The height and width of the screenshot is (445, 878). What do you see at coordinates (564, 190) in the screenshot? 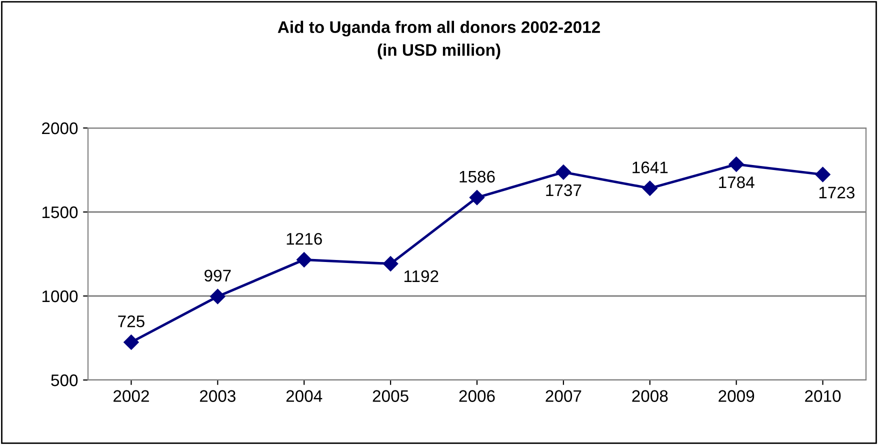
I see `data-label: 1737` at bounding box center [564, 190].